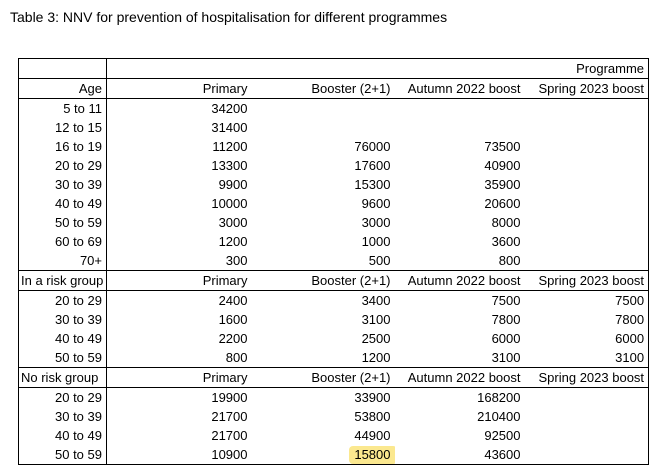  Describe the element at coordinates (233, 184) in the screenshot. I see `cell-primary: 9900` at that location.